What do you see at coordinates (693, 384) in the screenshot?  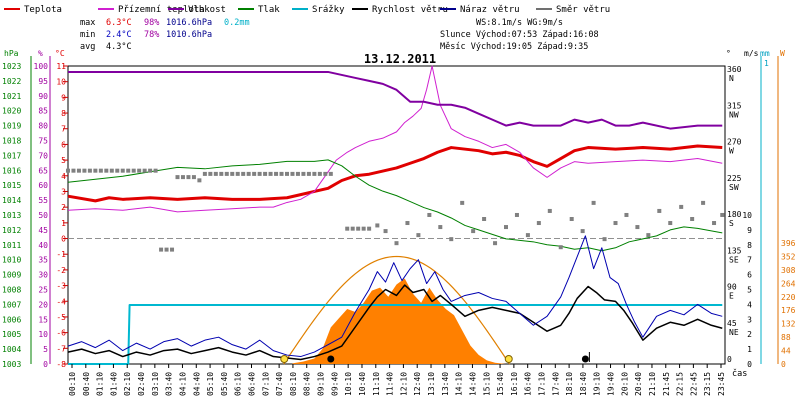 I see `x-tick-label: 22:45` at bounding box center [693, 384].